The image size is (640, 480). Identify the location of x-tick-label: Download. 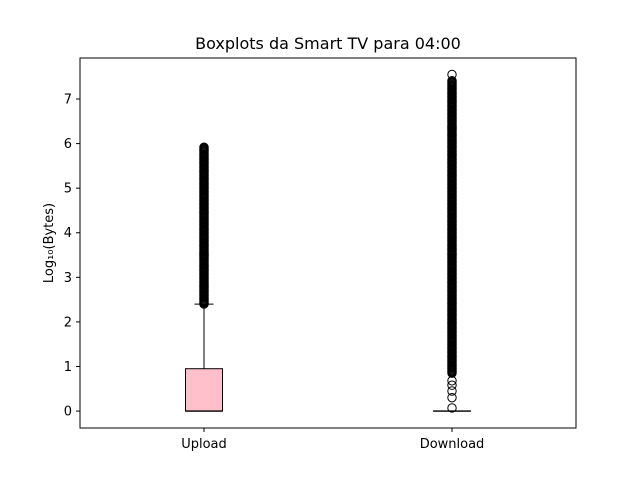
(452, 444).